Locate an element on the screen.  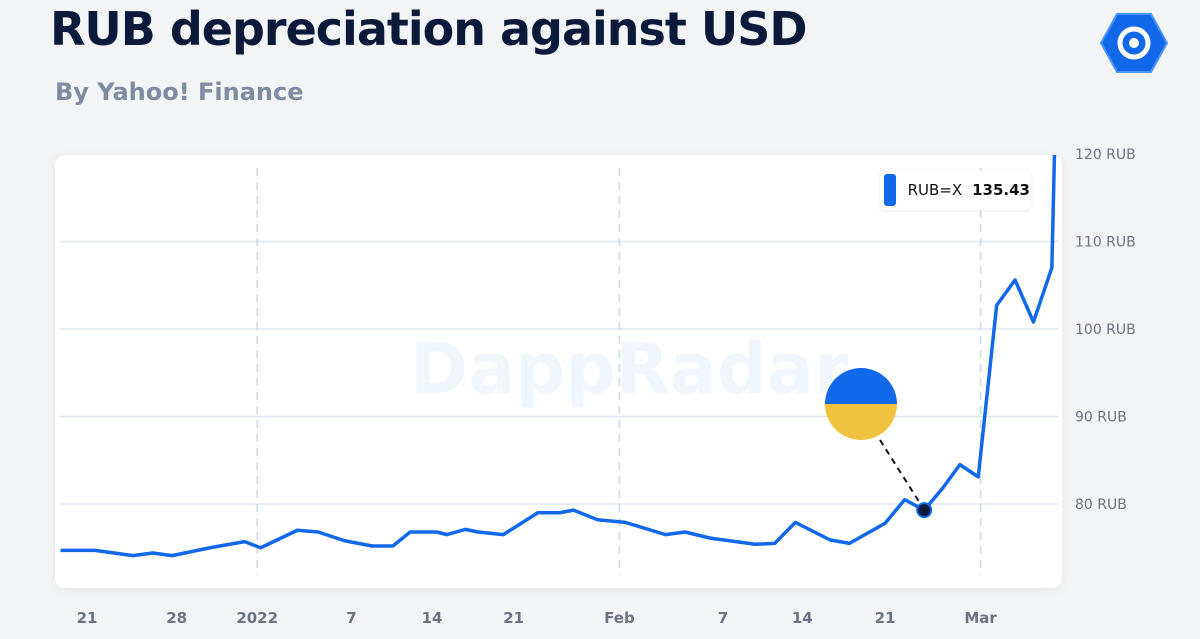
y-tick-label: 100 RUB is located at coordinates (1105, 330).